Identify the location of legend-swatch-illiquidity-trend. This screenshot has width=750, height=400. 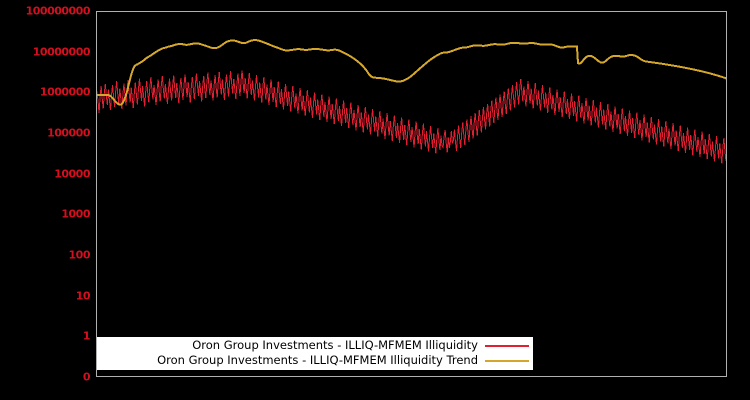
(507, 361).